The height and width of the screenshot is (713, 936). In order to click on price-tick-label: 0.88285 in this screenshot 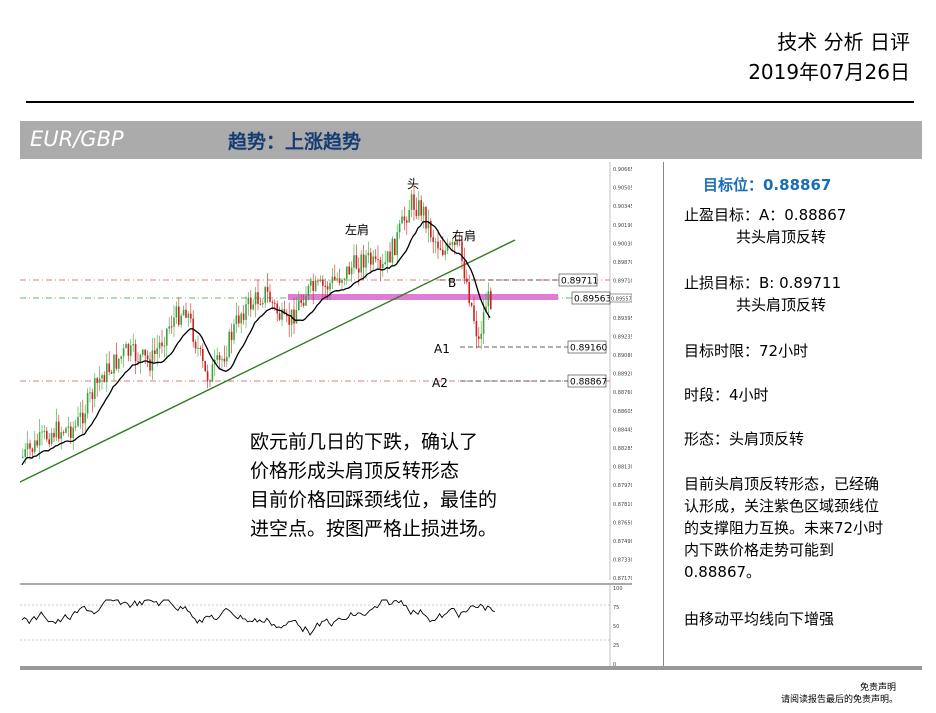, I will do `click(622, 449)`.